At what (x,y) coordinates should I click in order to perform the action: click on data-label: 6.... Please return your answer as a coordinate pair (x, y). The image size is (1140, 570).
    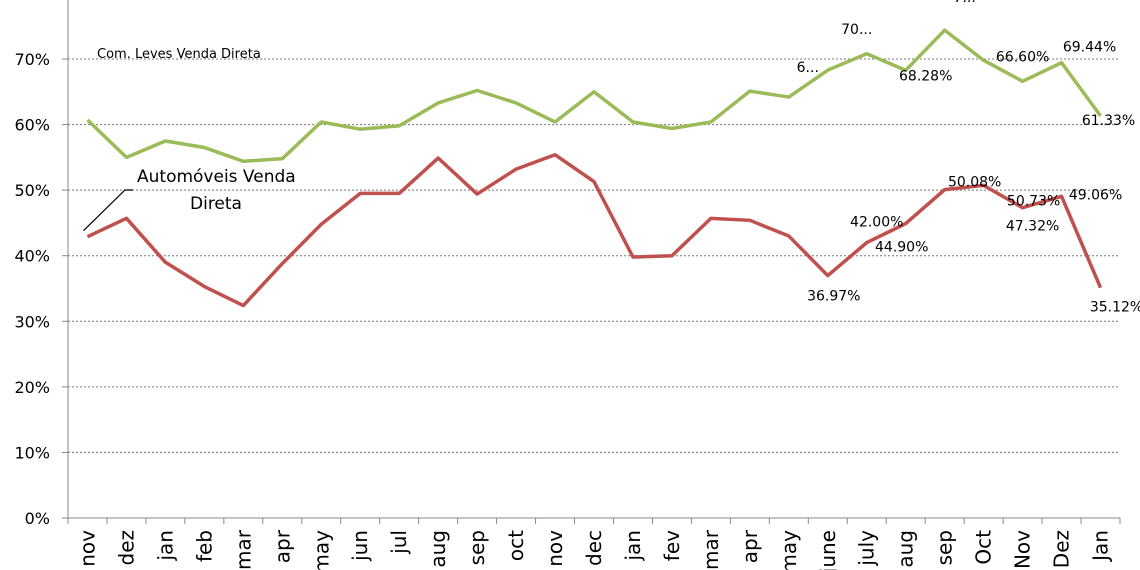
    Looking at the image, I should click on (808, 68).